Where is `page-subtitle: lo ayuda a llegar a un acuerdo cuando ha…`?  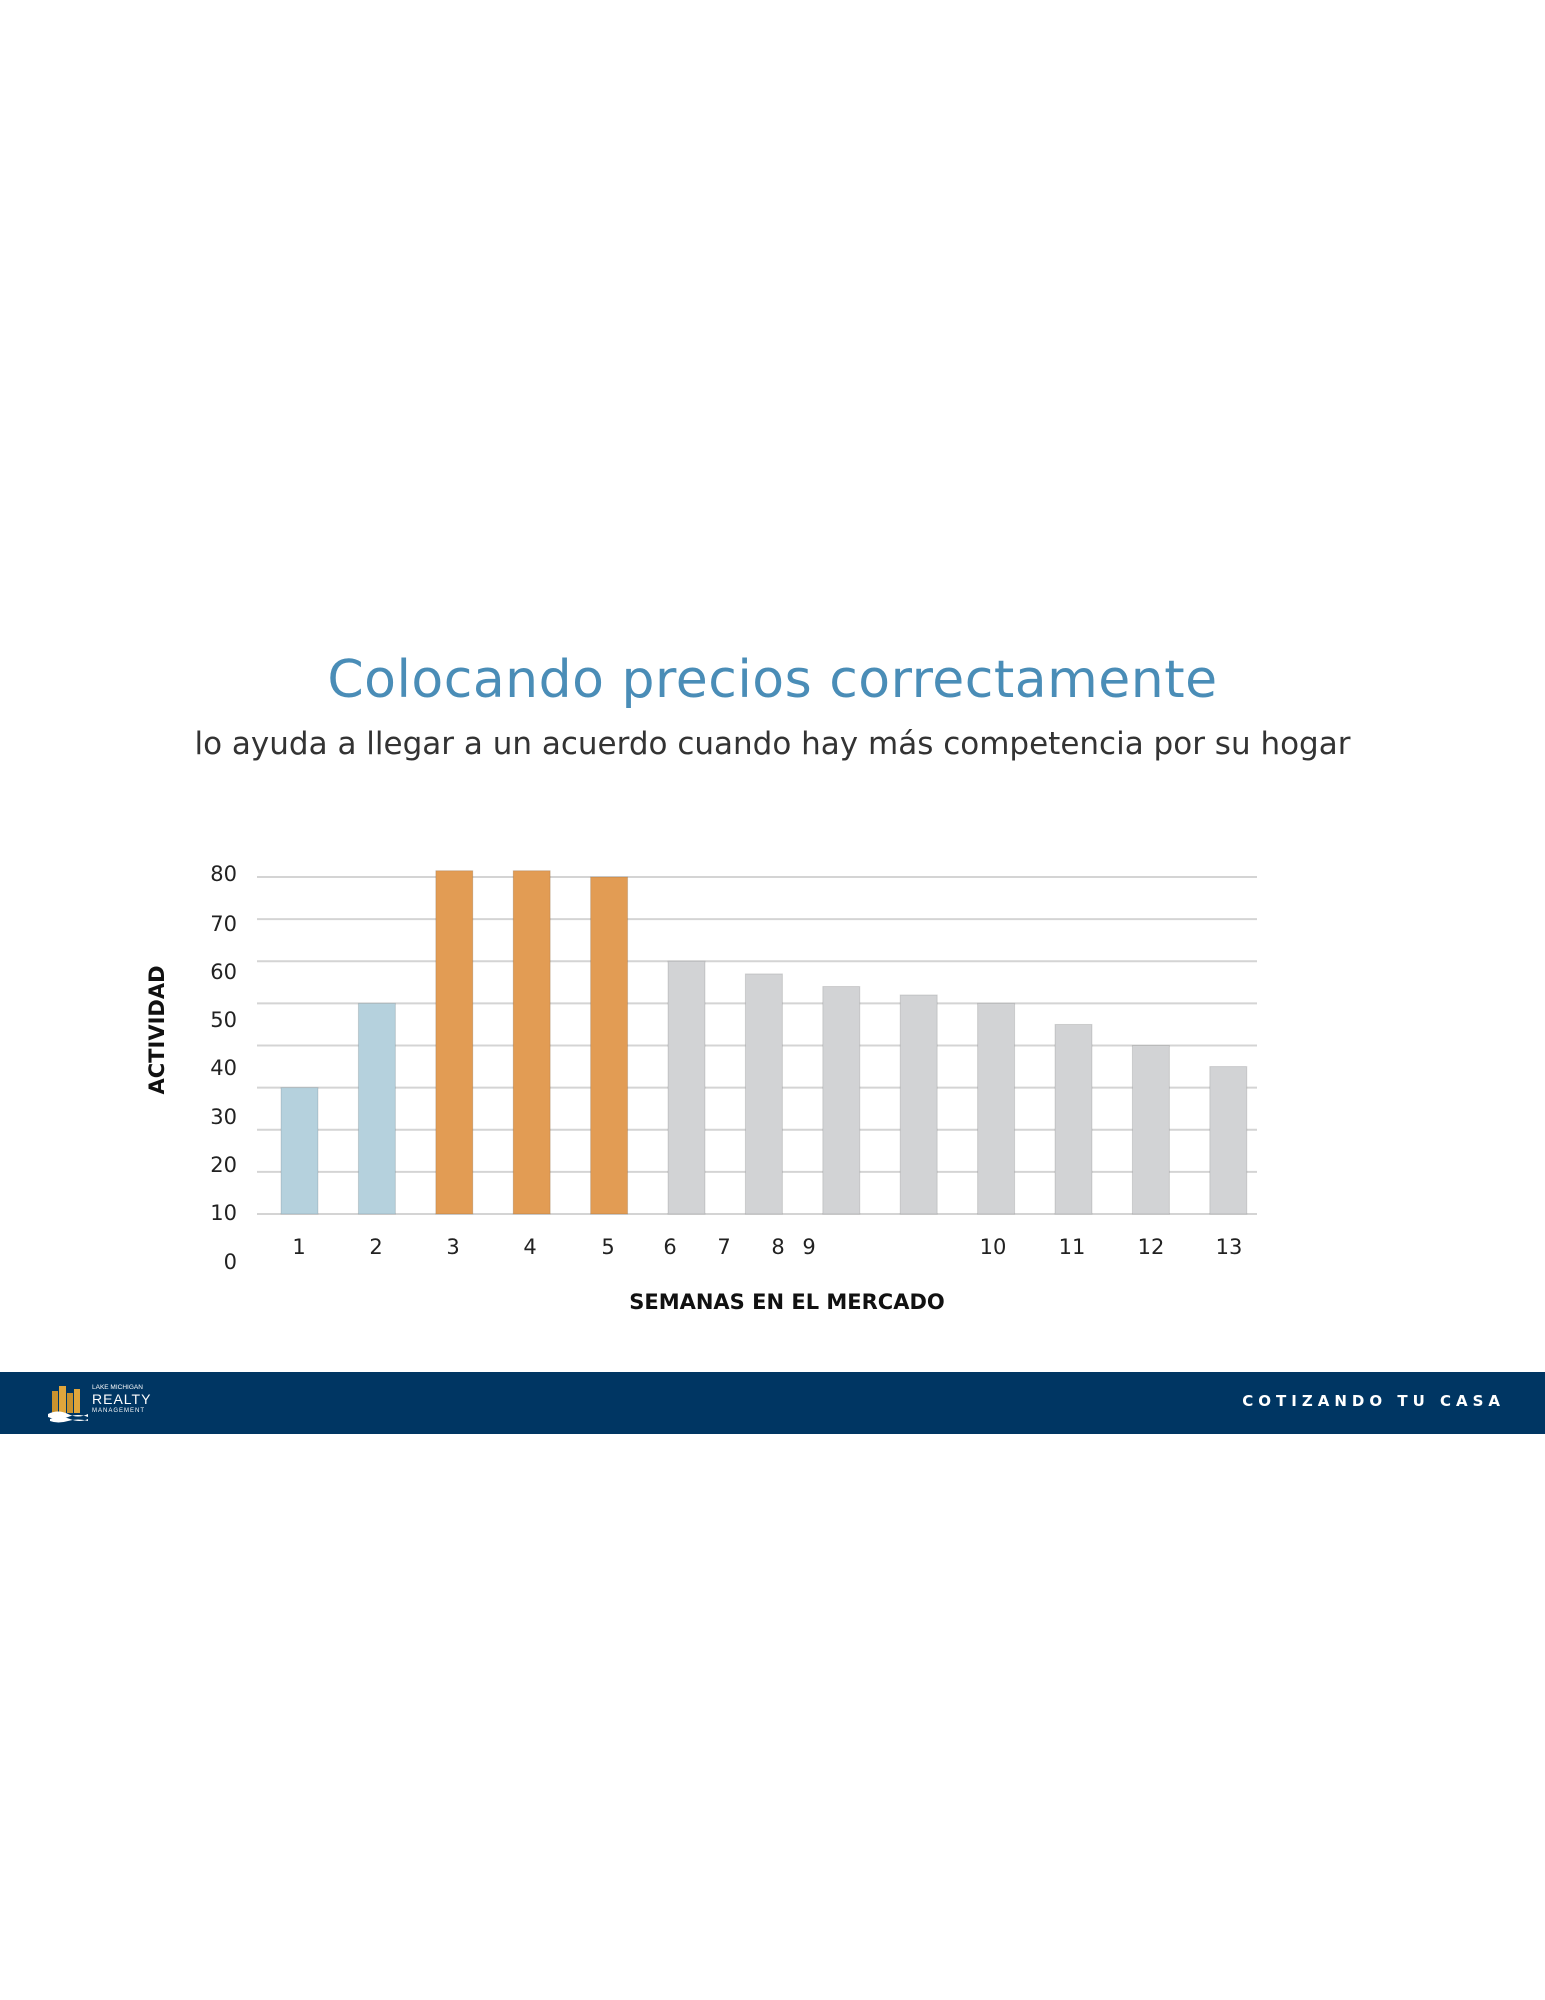
page-subtitle: lo ayuda a llegar a un acuerdo cuando ha… is located at coordinates (772, 744).